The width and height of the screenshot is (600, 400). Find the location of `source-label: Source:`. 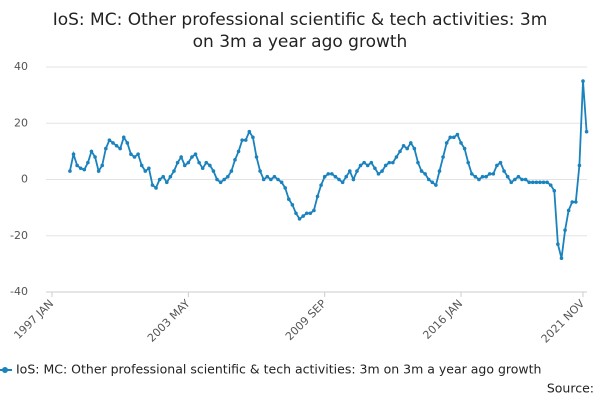

source-label: Source: is located at coordinates (570, 388).